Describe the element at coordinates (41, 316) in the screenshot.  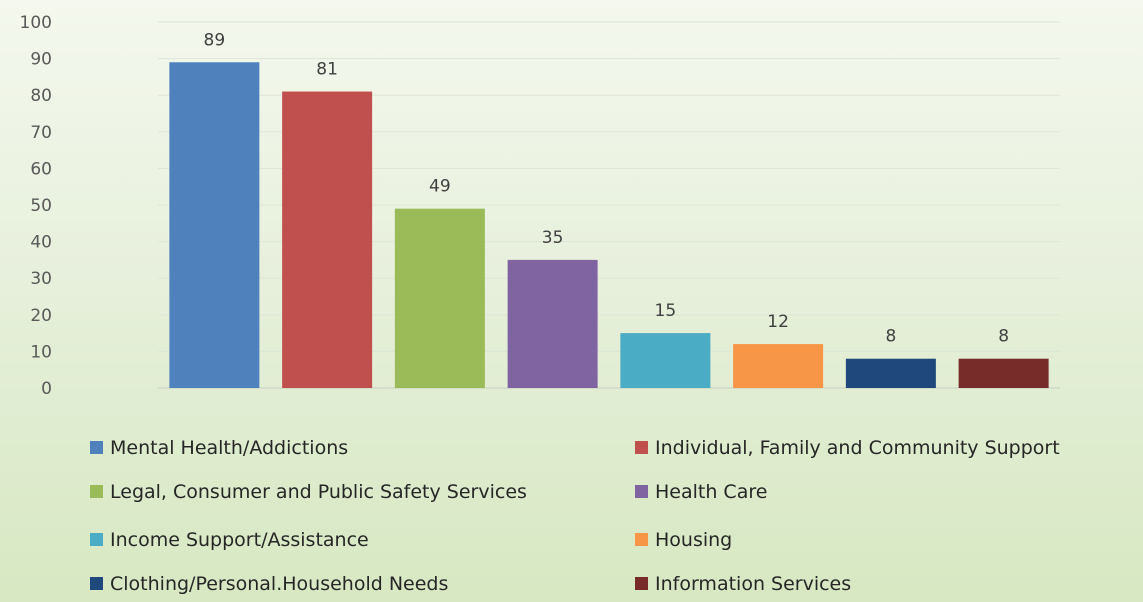
I see `y-tick-label: 20` at that location.